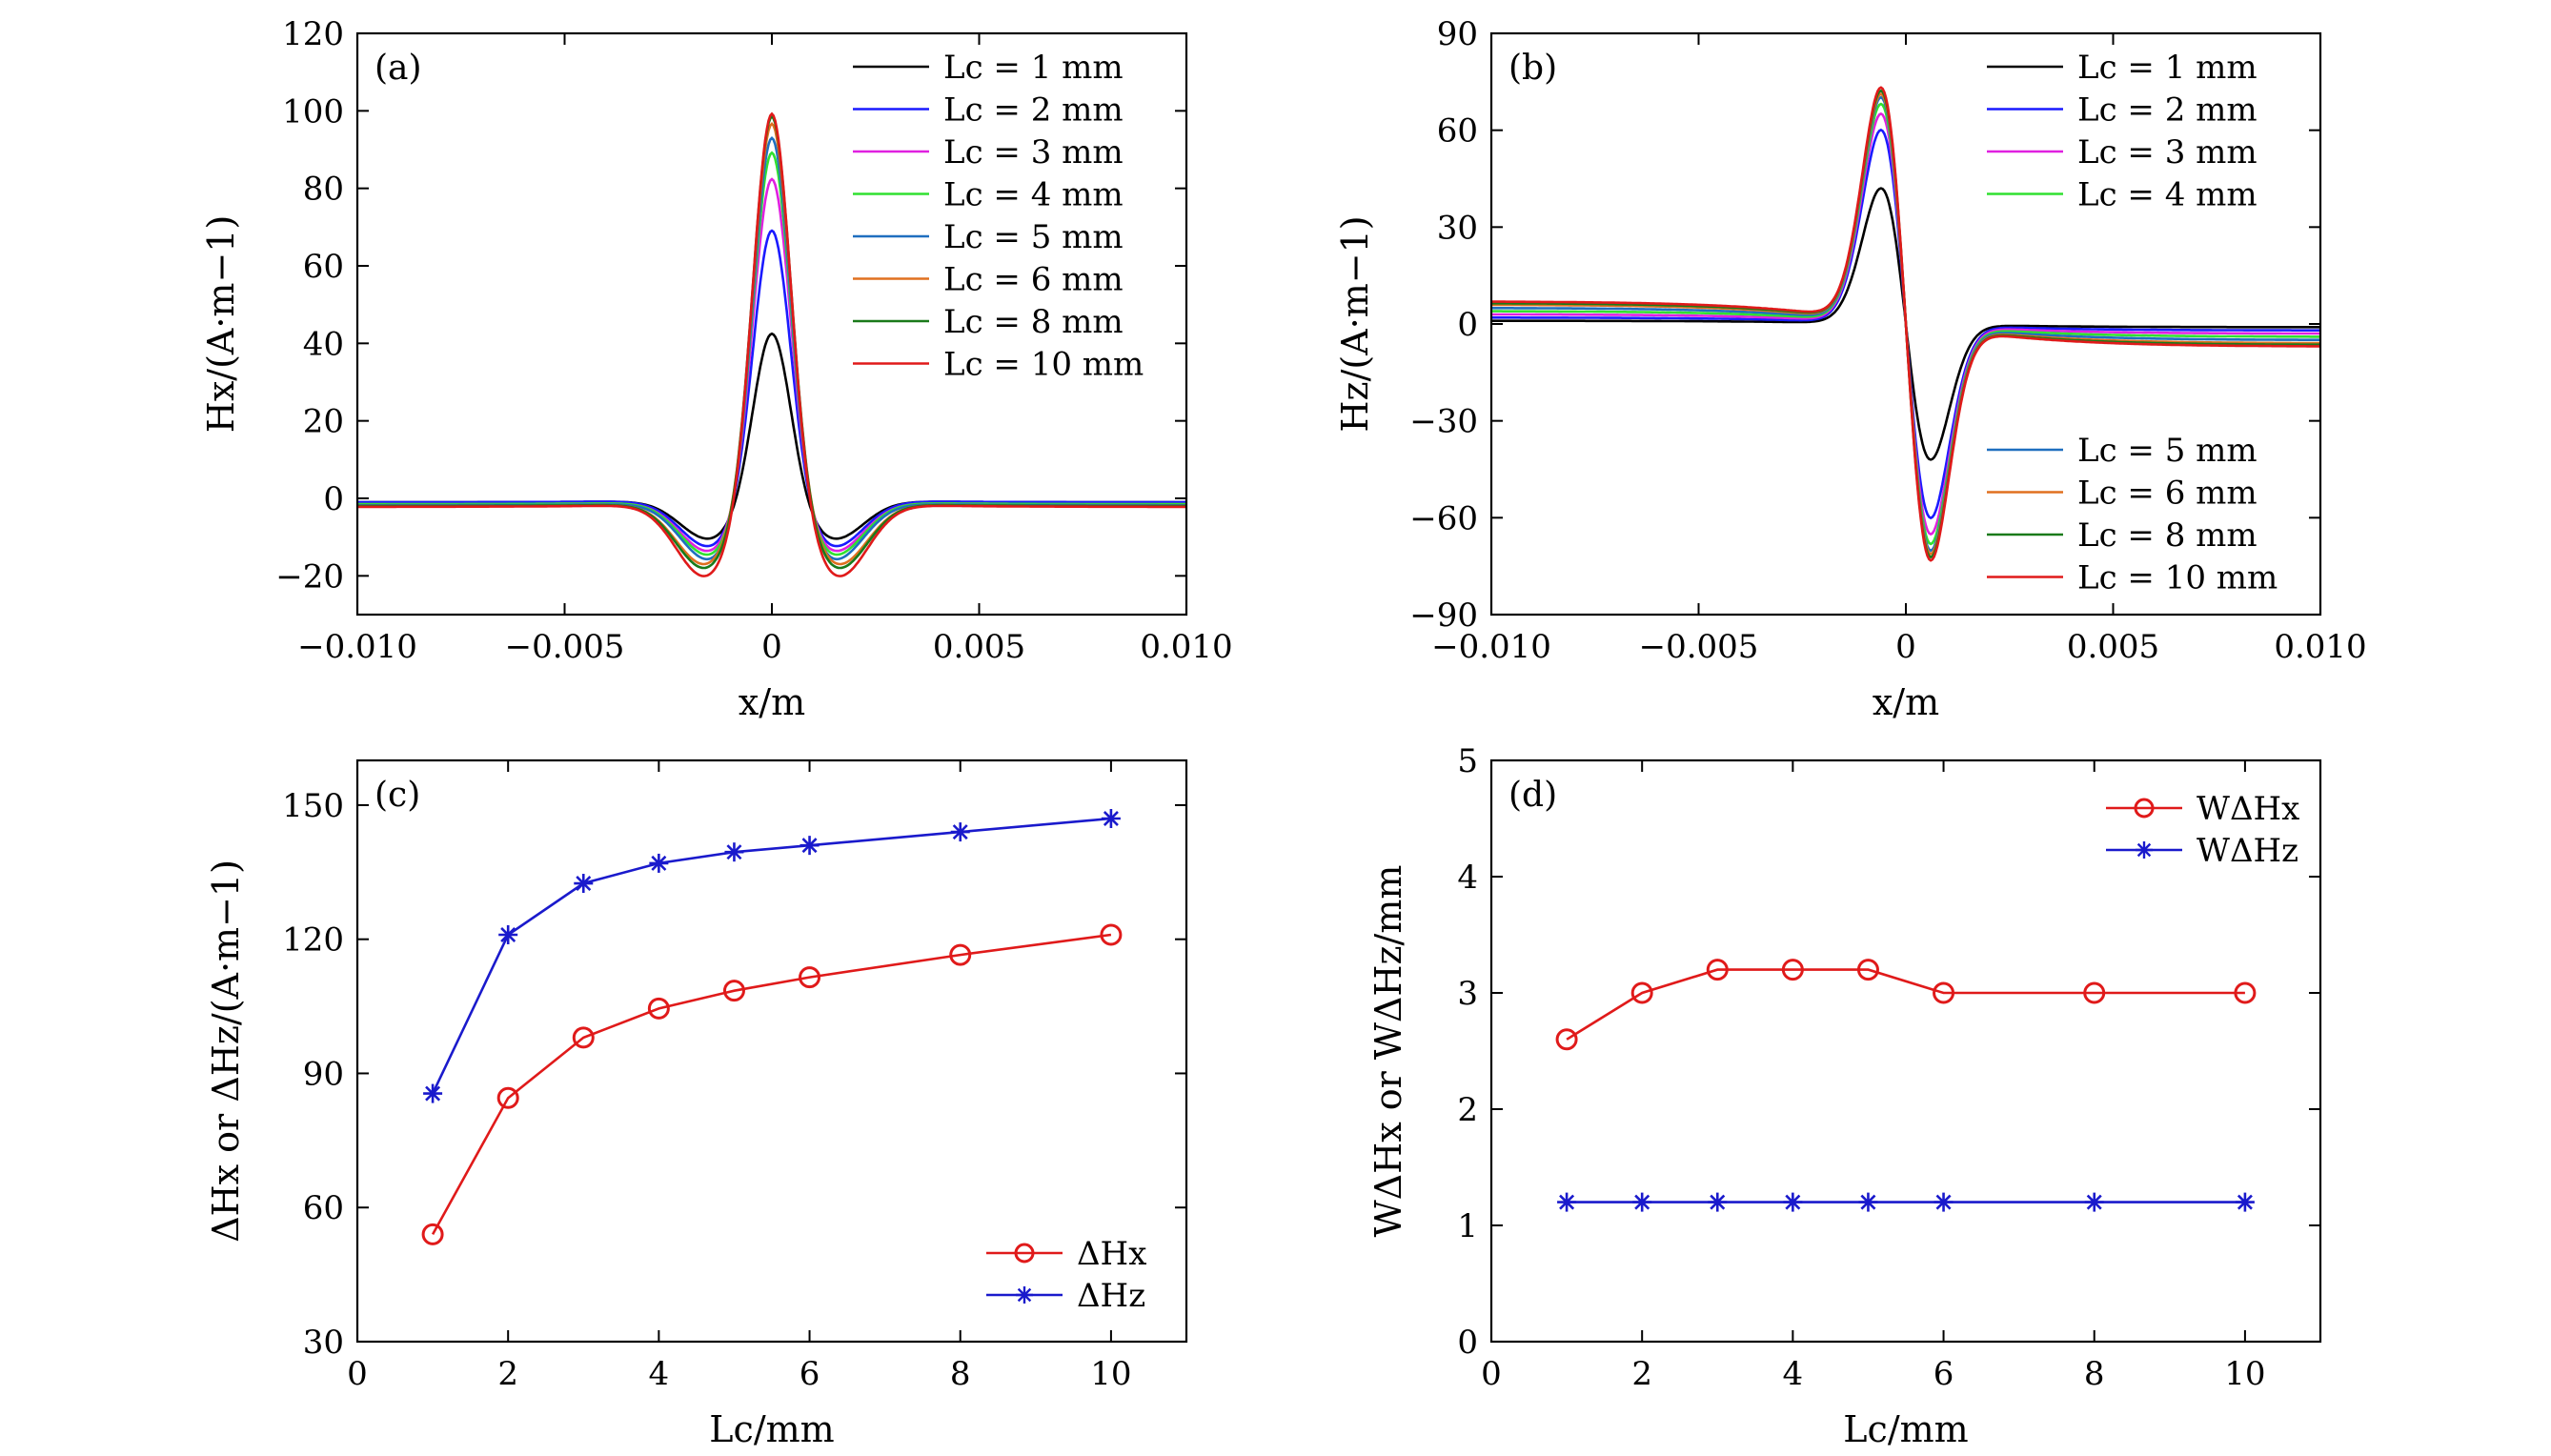 The height and width of the screenshot is (1456, 2551). I want to click on legend-entry-b-7: Lc = 10 mm, so click(2132, 578).